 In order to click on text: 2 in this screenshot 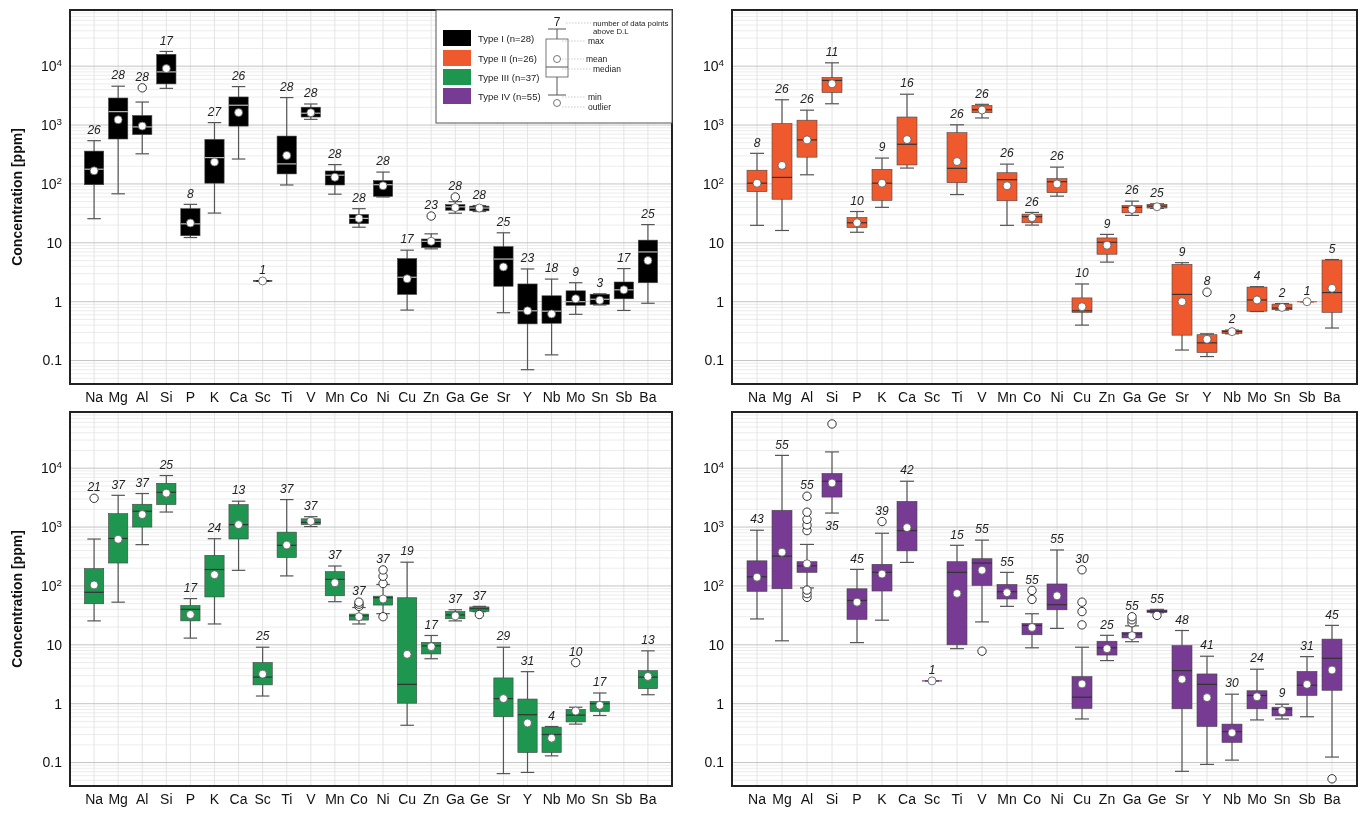, I will do `click(1232, 319)`.